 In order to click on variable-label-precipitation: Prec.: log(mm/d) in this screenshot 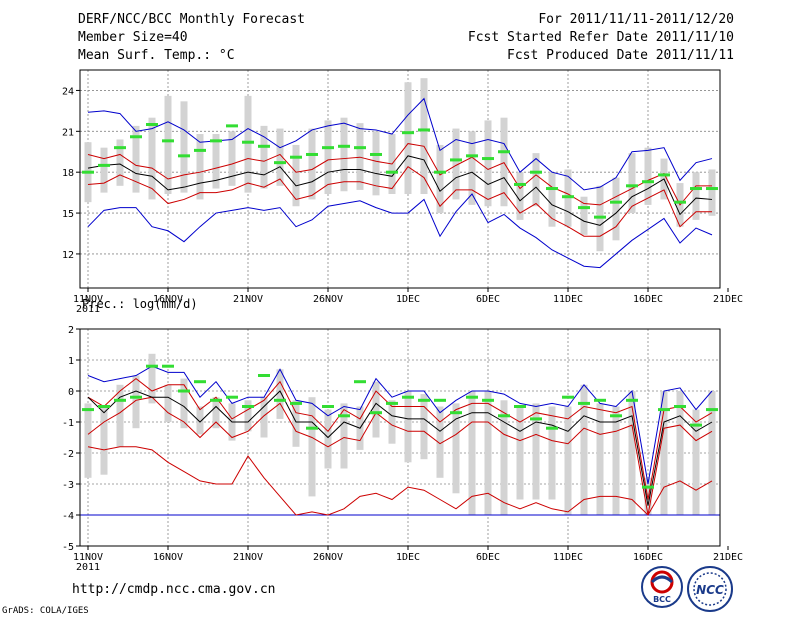, I will do `click(140, 304)`.